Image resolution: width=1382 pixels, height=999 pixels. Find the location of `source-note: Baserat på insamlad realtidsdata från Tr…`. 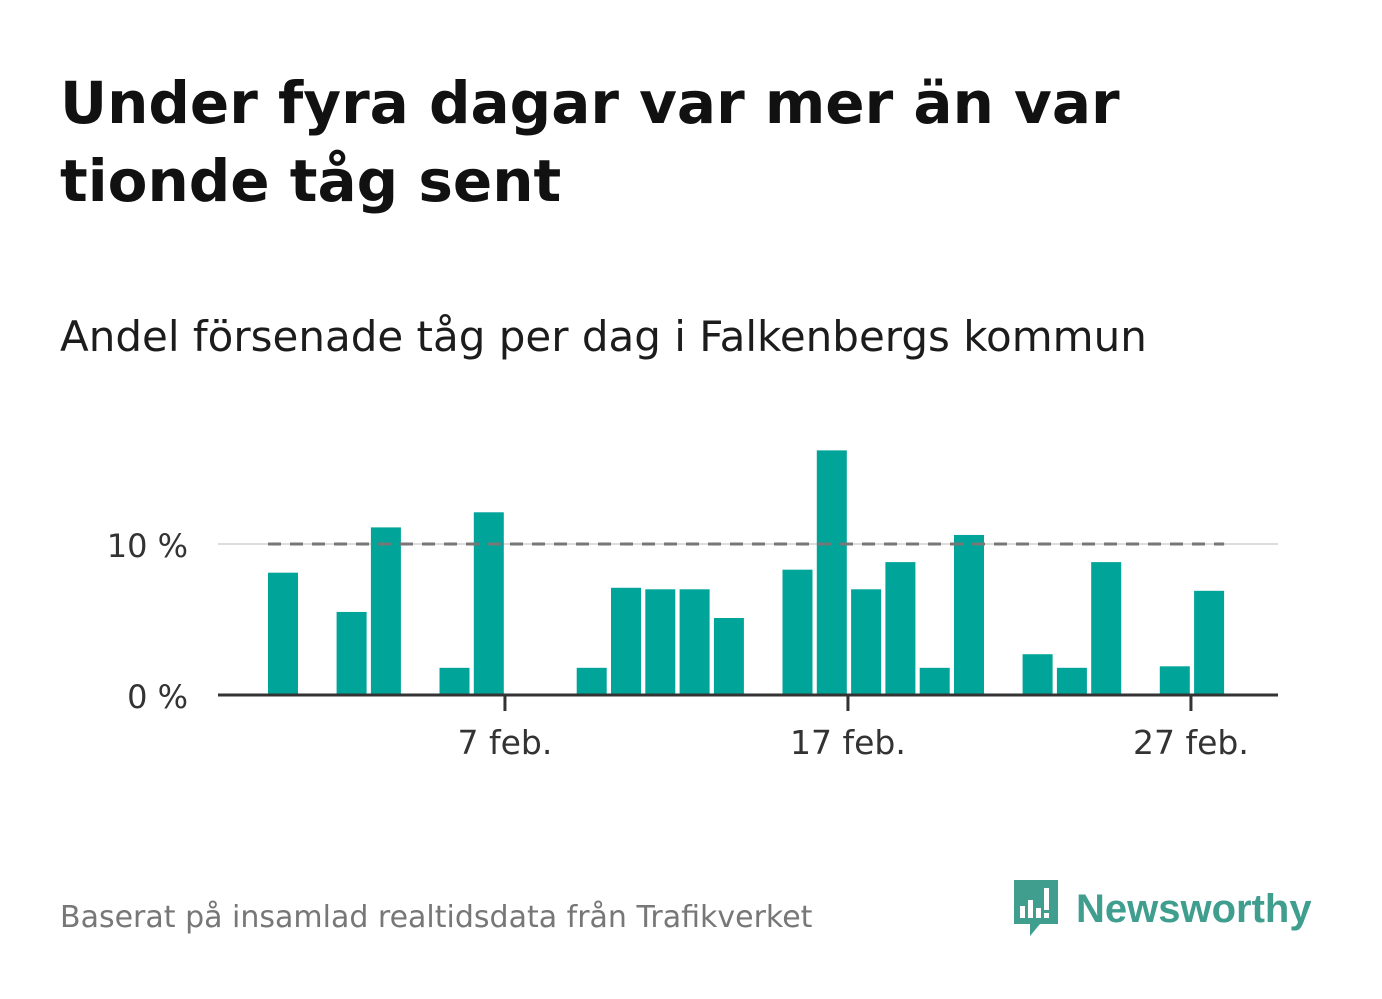

source-note: Baserat på insamlad realtidsdata från Tr… is located at coordinates (436, 917).